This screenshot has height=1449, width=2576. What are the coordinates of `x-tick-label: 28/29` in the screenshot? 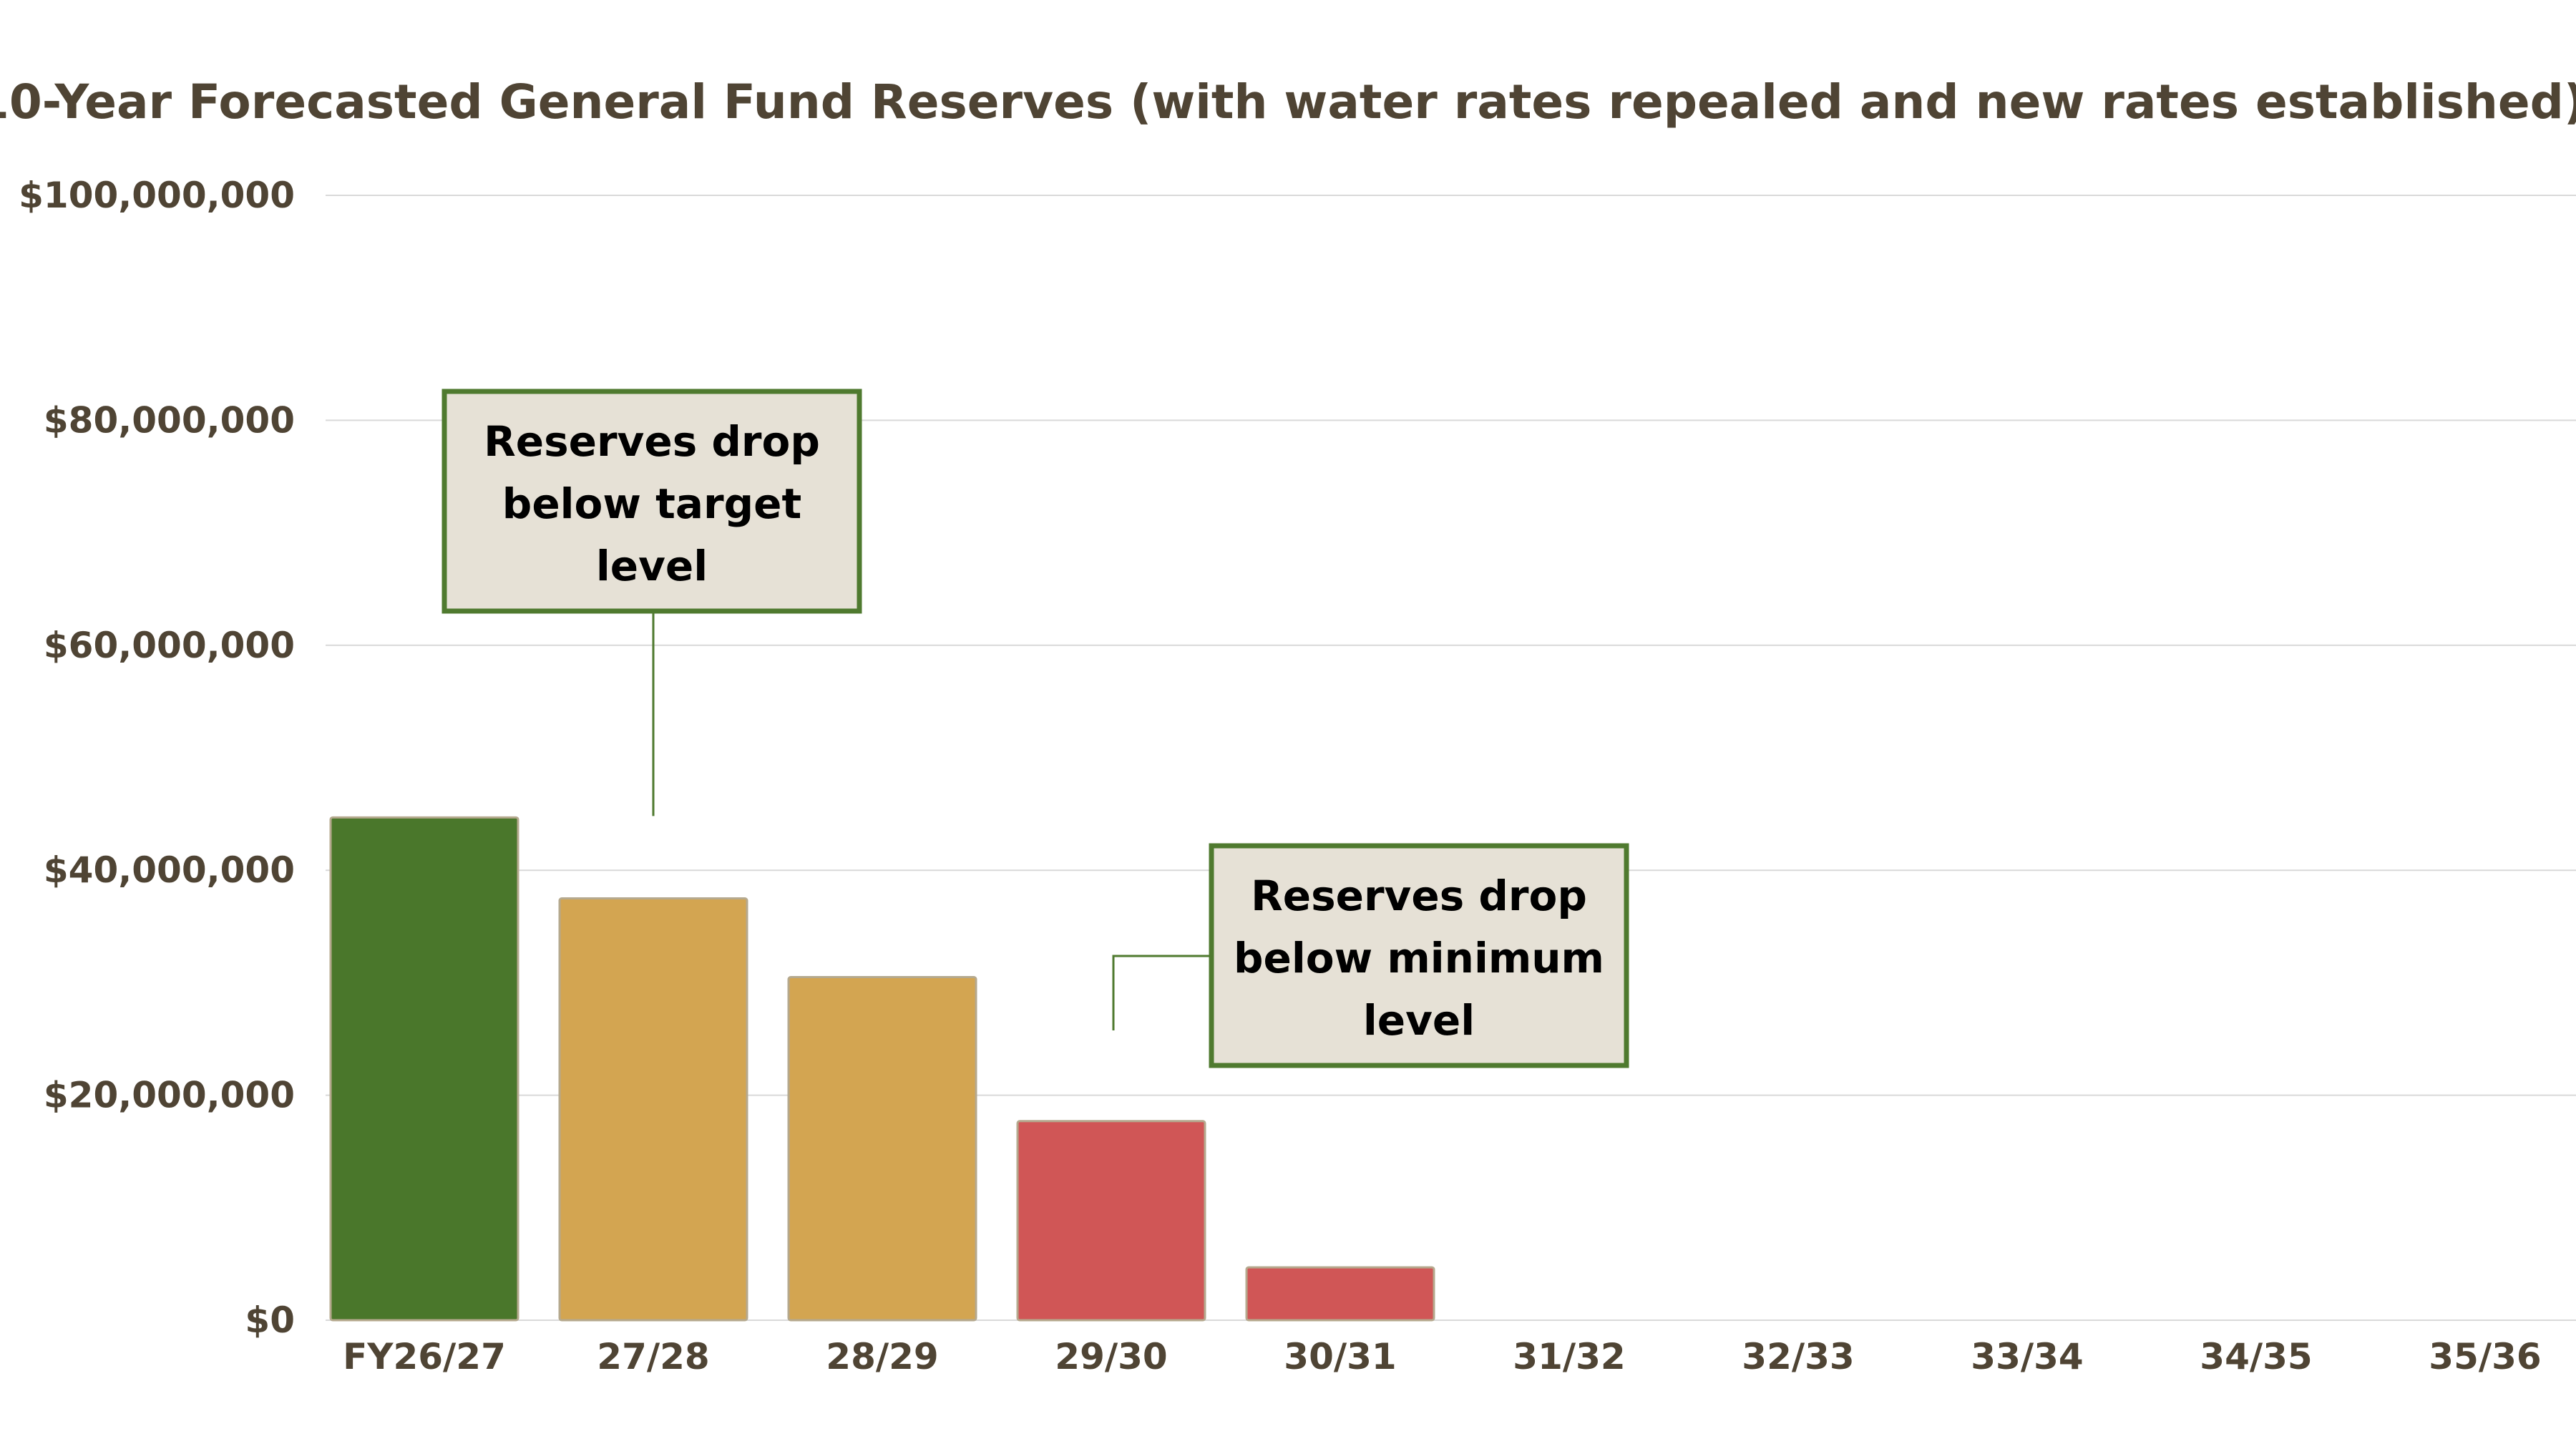 It's located at (882, 1356).